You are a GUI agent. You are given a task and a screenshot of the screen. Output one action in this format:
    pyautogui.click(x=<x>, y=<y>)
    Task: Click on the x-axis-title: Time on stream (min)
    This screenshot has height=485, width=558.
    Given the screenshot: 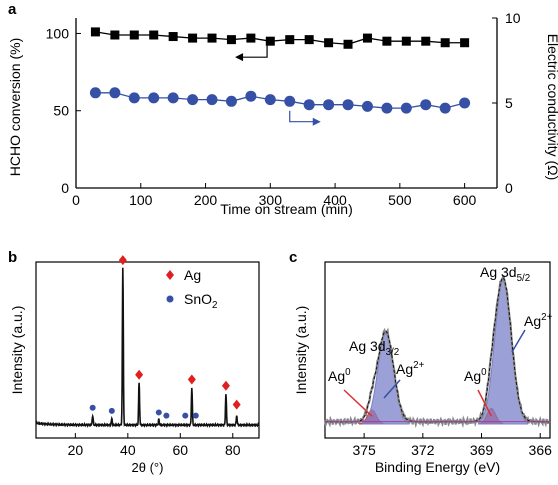 What is the action you would take?
    pyautogui.click(x=286, y=209)
    